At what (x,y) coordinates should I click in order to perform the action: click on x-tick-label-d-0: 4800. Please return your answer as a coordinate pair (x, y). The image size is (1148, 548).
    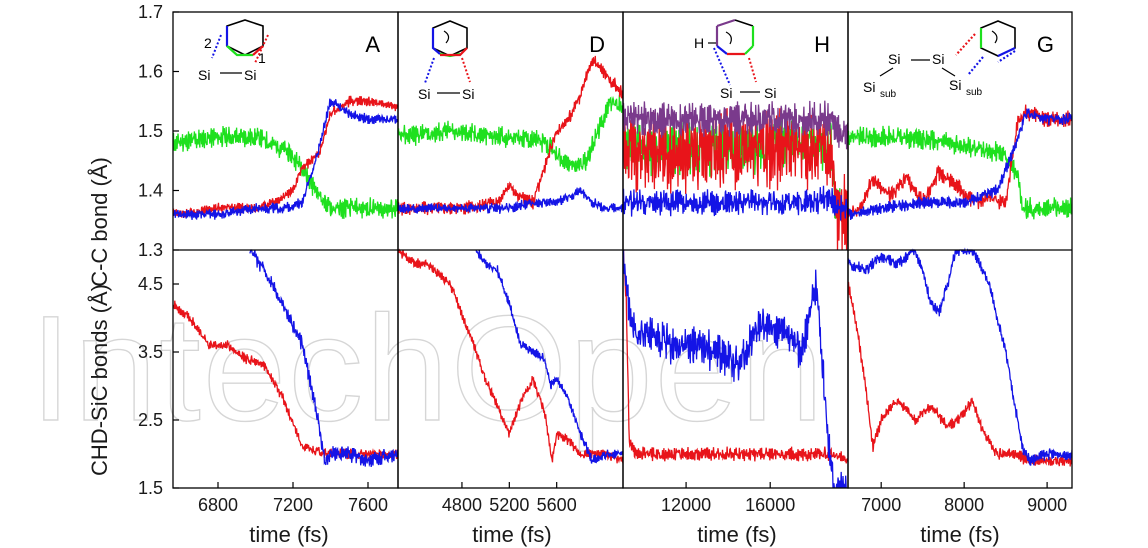
    Looking at the image, I should click on (462, 505).